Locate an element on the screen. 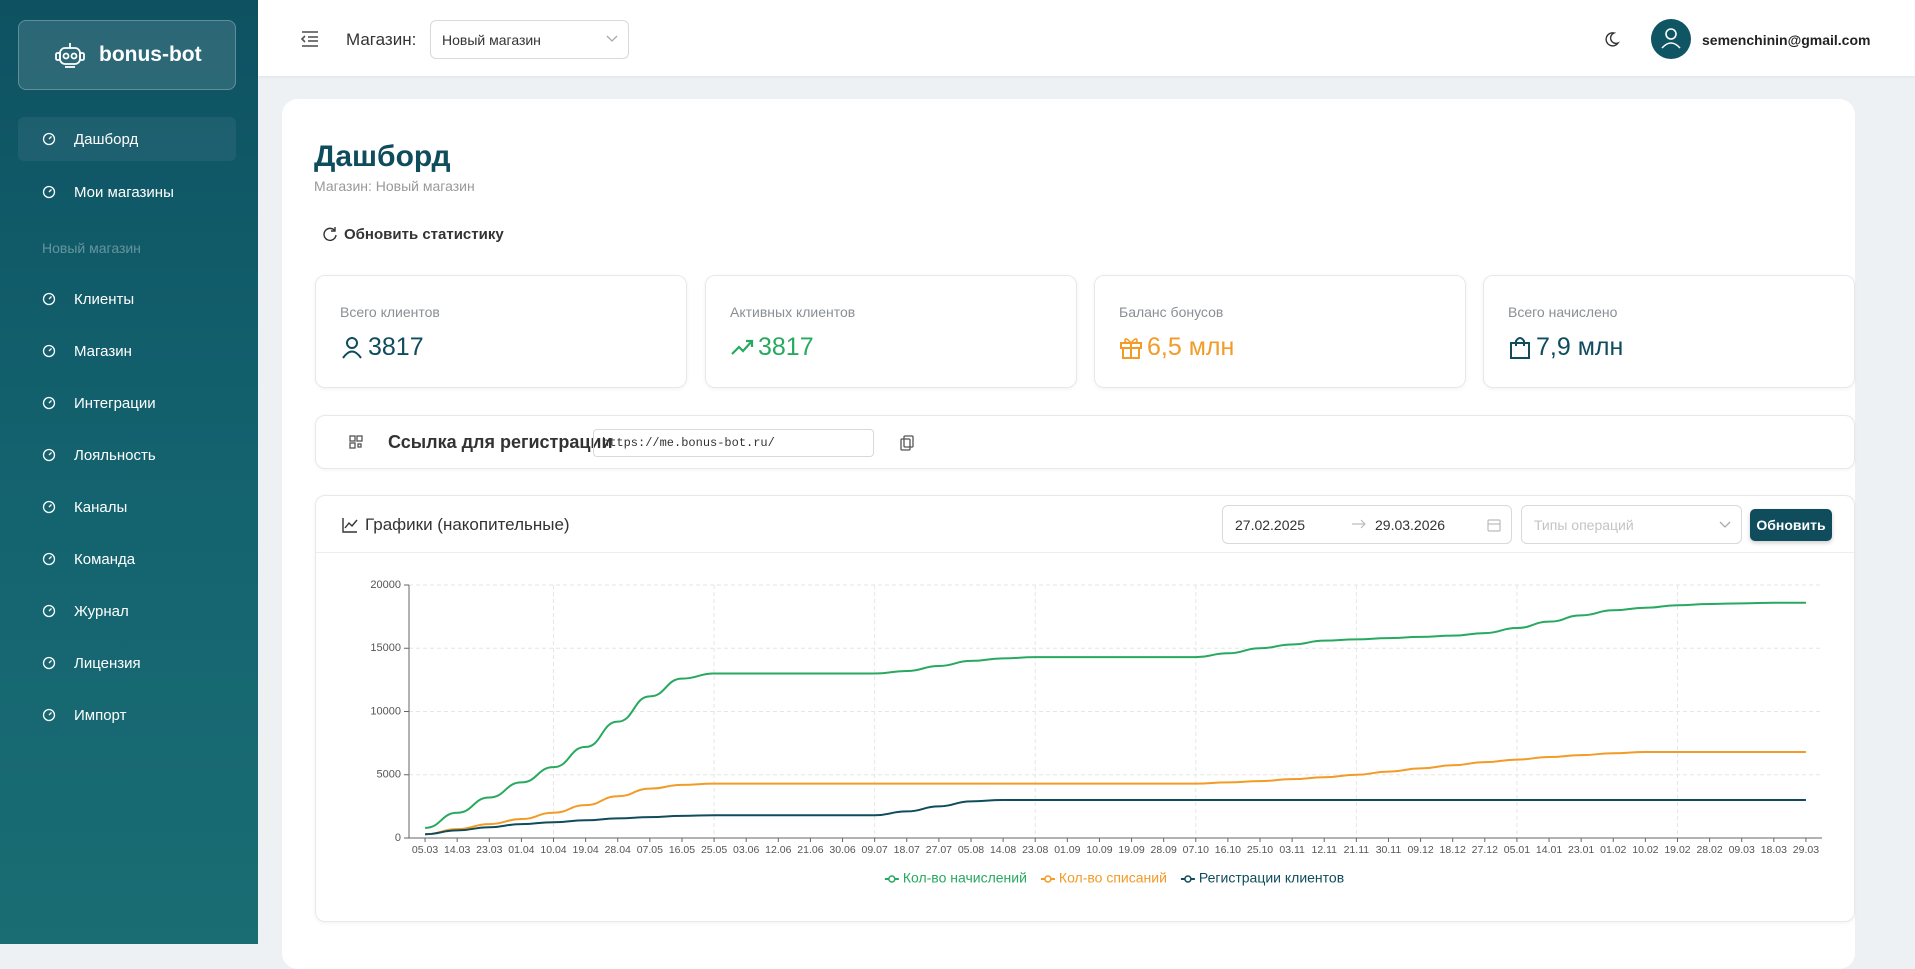  menu-toggle is located at coordinates (310, 39).